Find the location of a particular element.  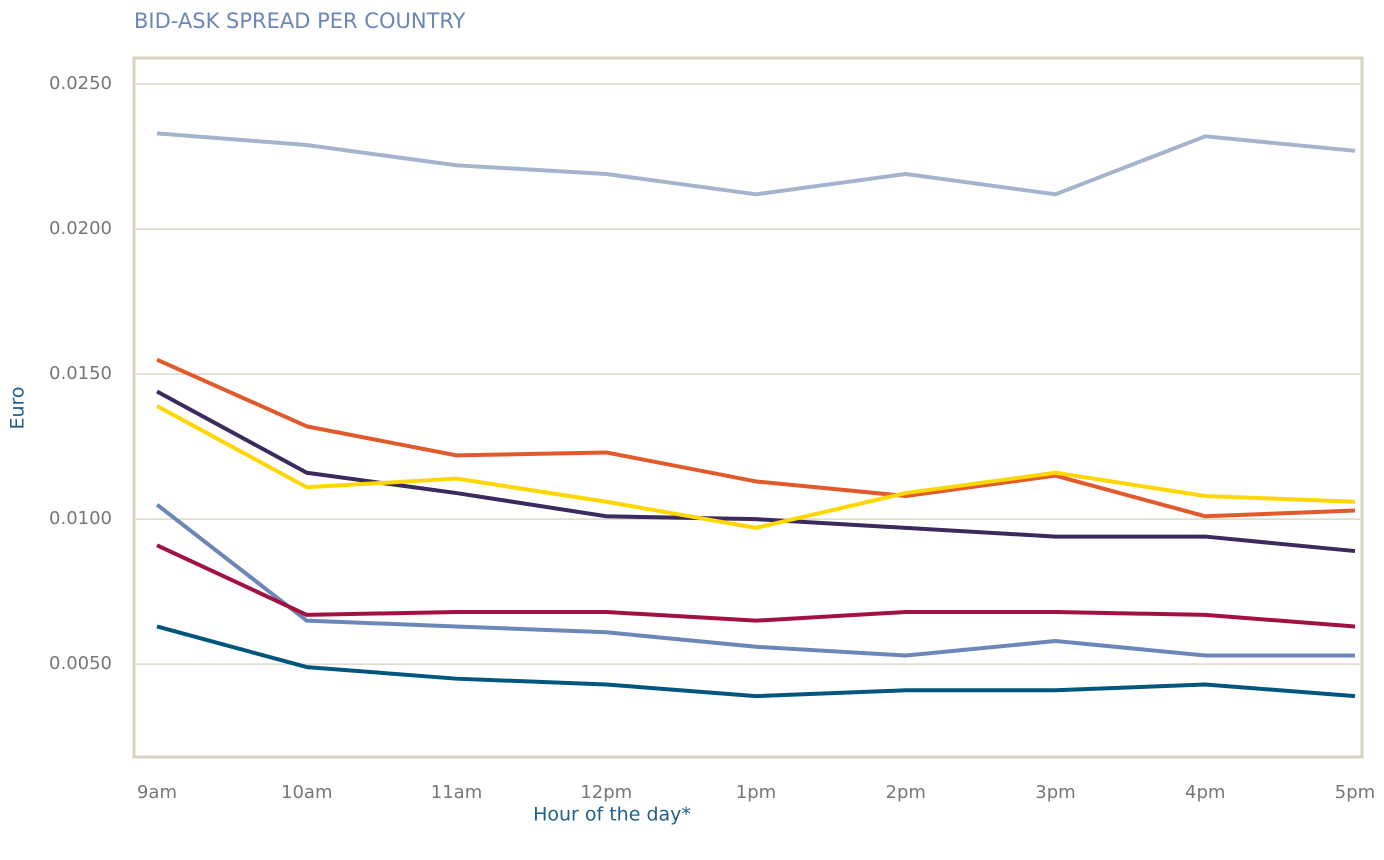

x-tick-label: 1pm is located at coordinates (756, 792).